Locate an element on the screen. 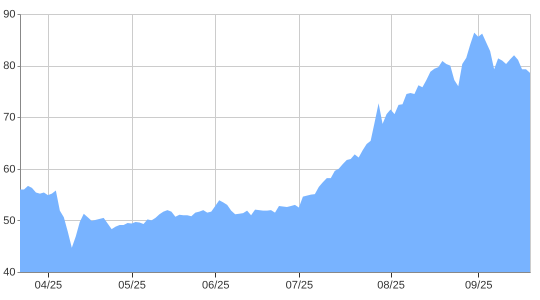  y-tick-label: 70 is located at coordinates (9, 118).